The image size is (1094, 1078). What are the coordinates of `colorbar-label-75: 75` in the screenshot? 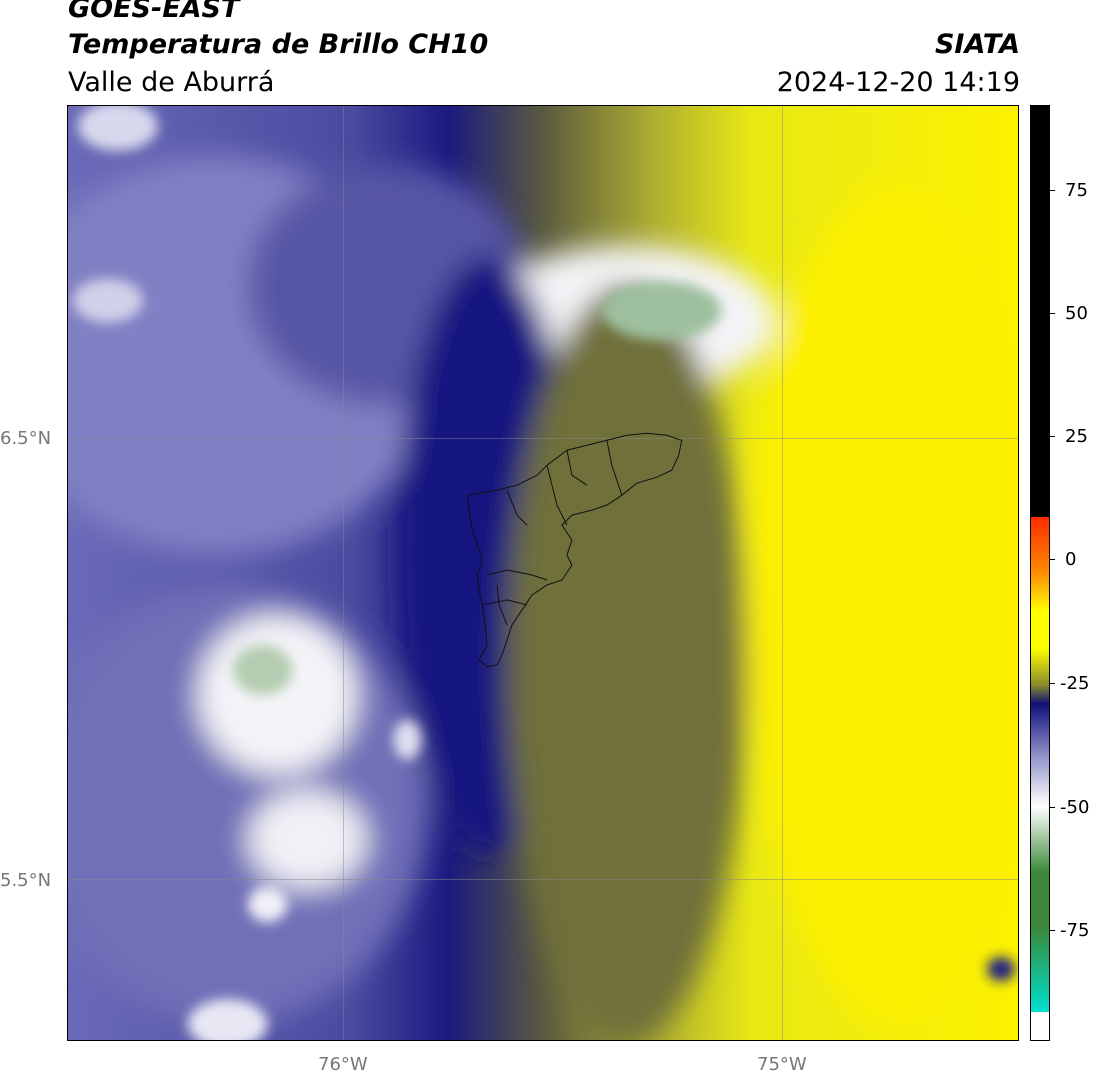 It's located at (1076, 190).